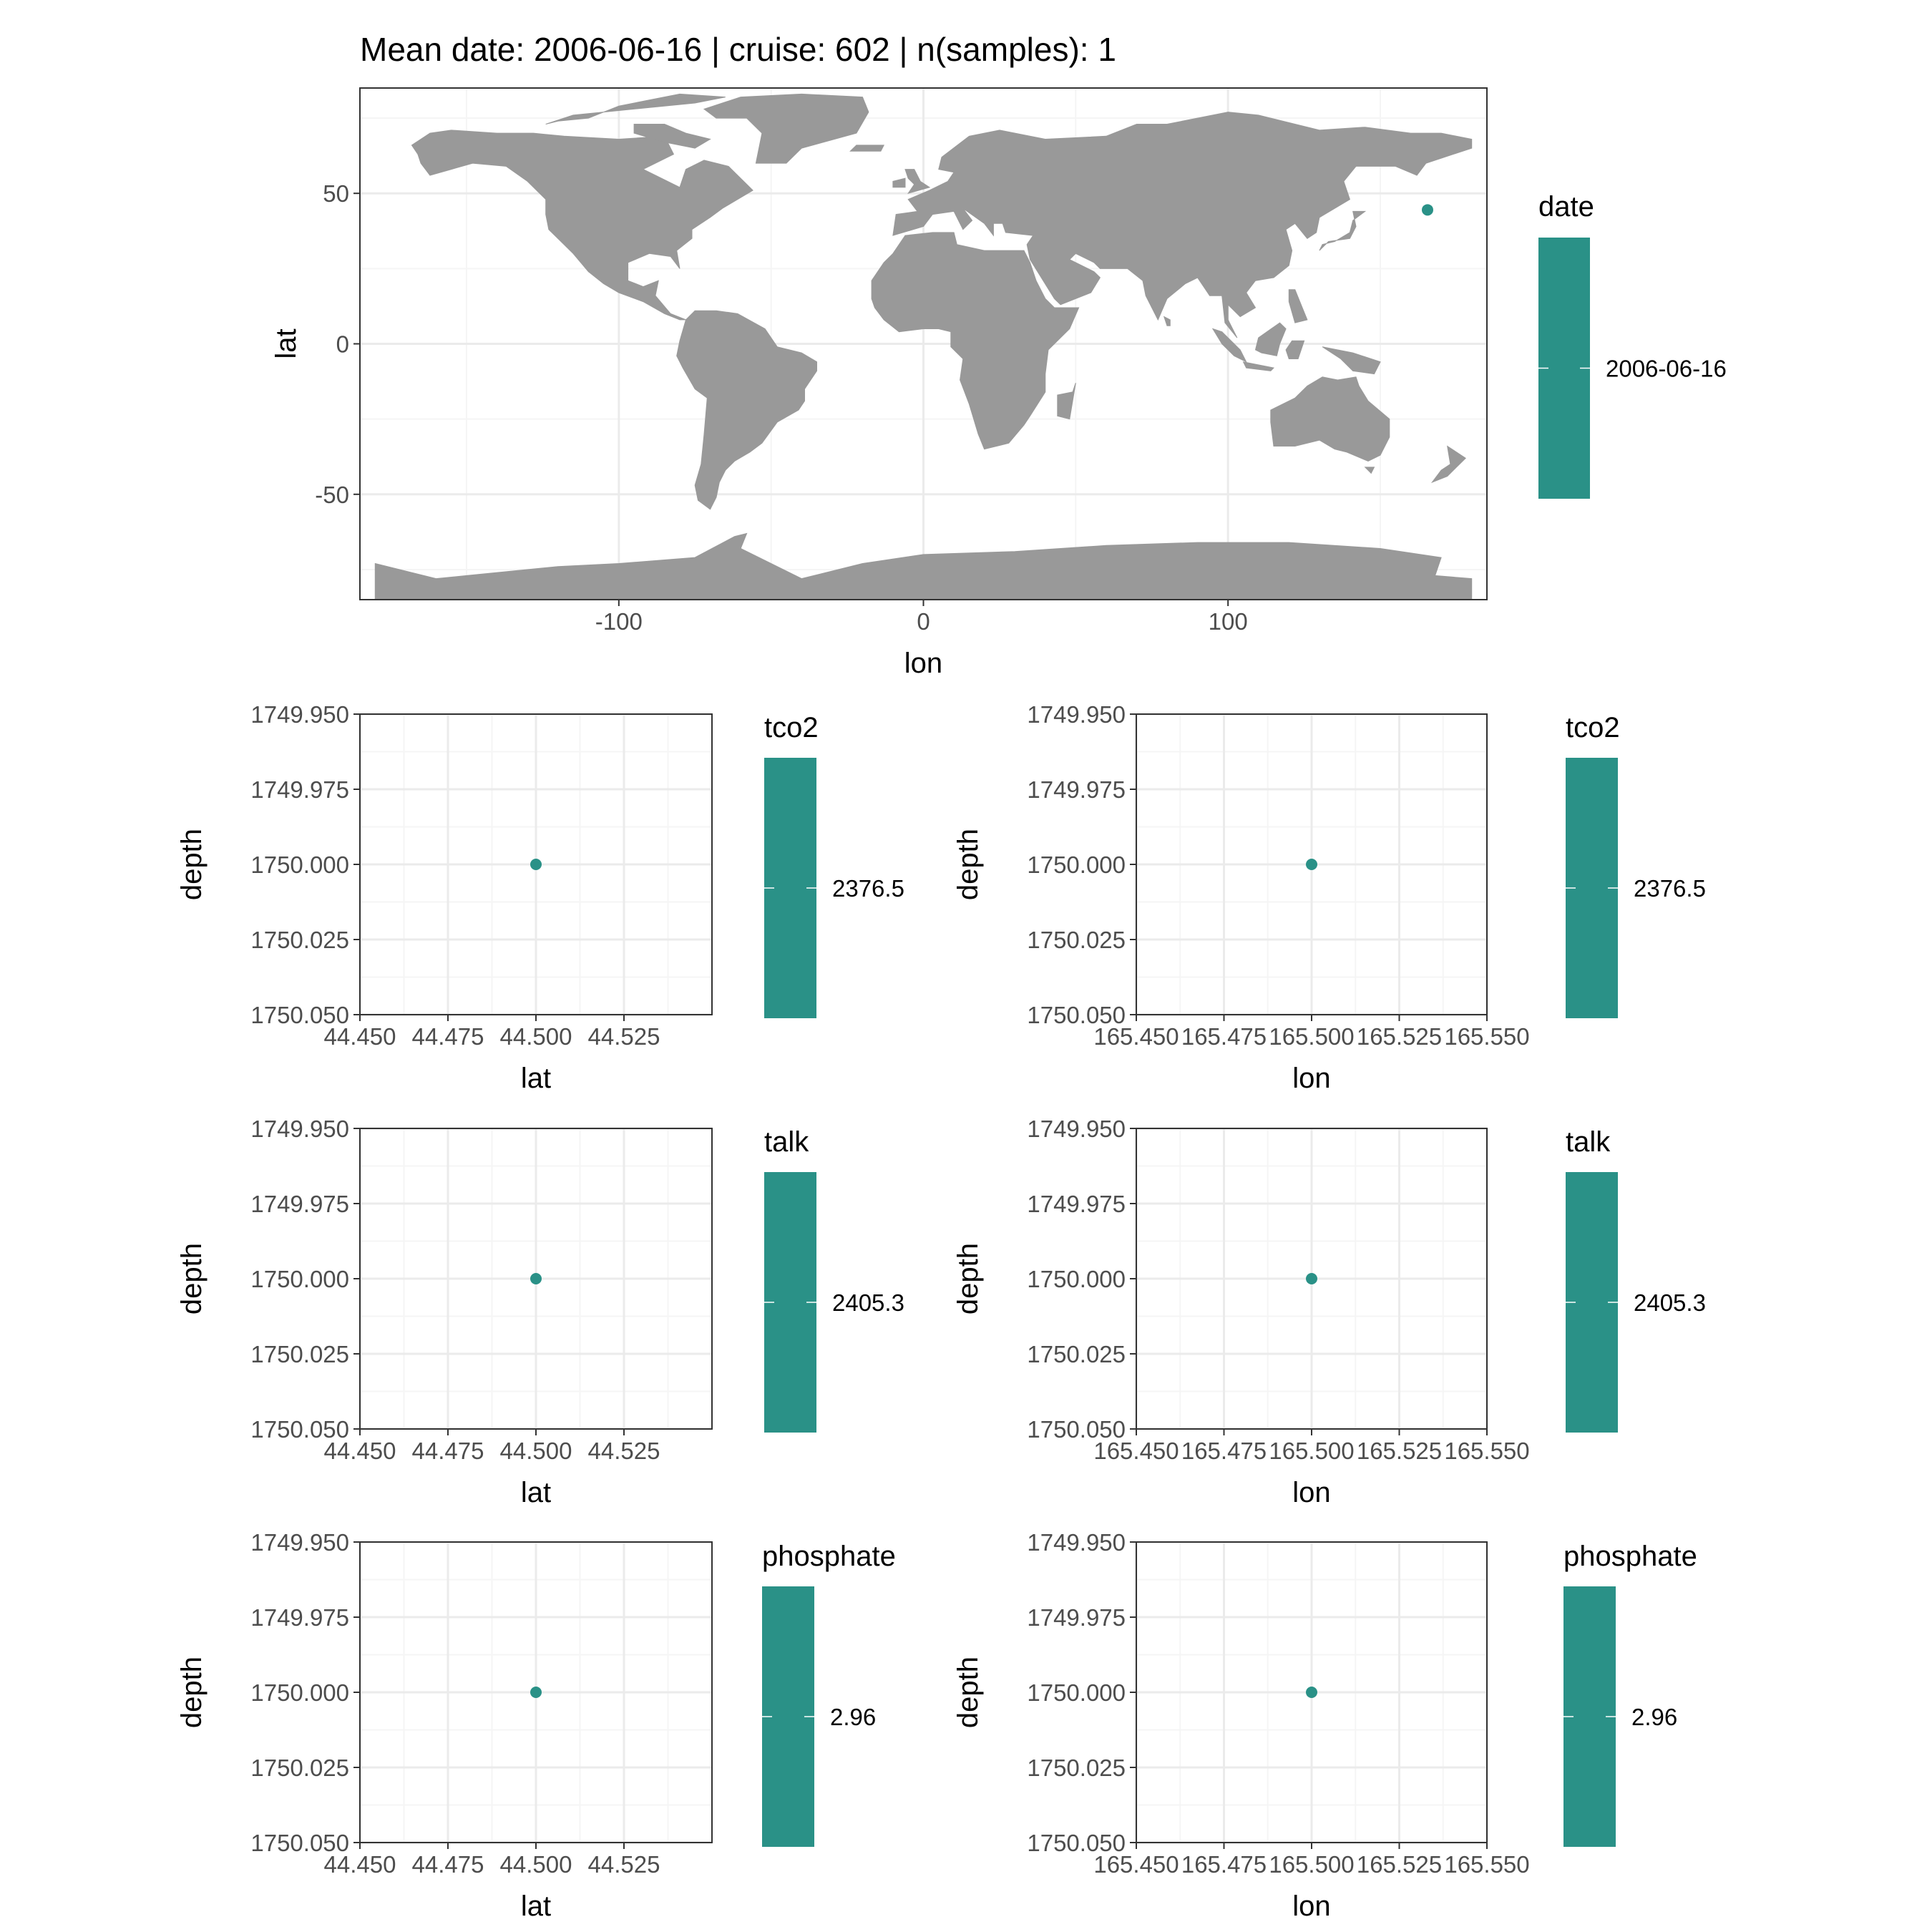 This screenshot has height=1932, width=1932. Describe the element at coordinates (536, 1036) in the screenshot. I see `x-tick-label: 44.500` at that location.